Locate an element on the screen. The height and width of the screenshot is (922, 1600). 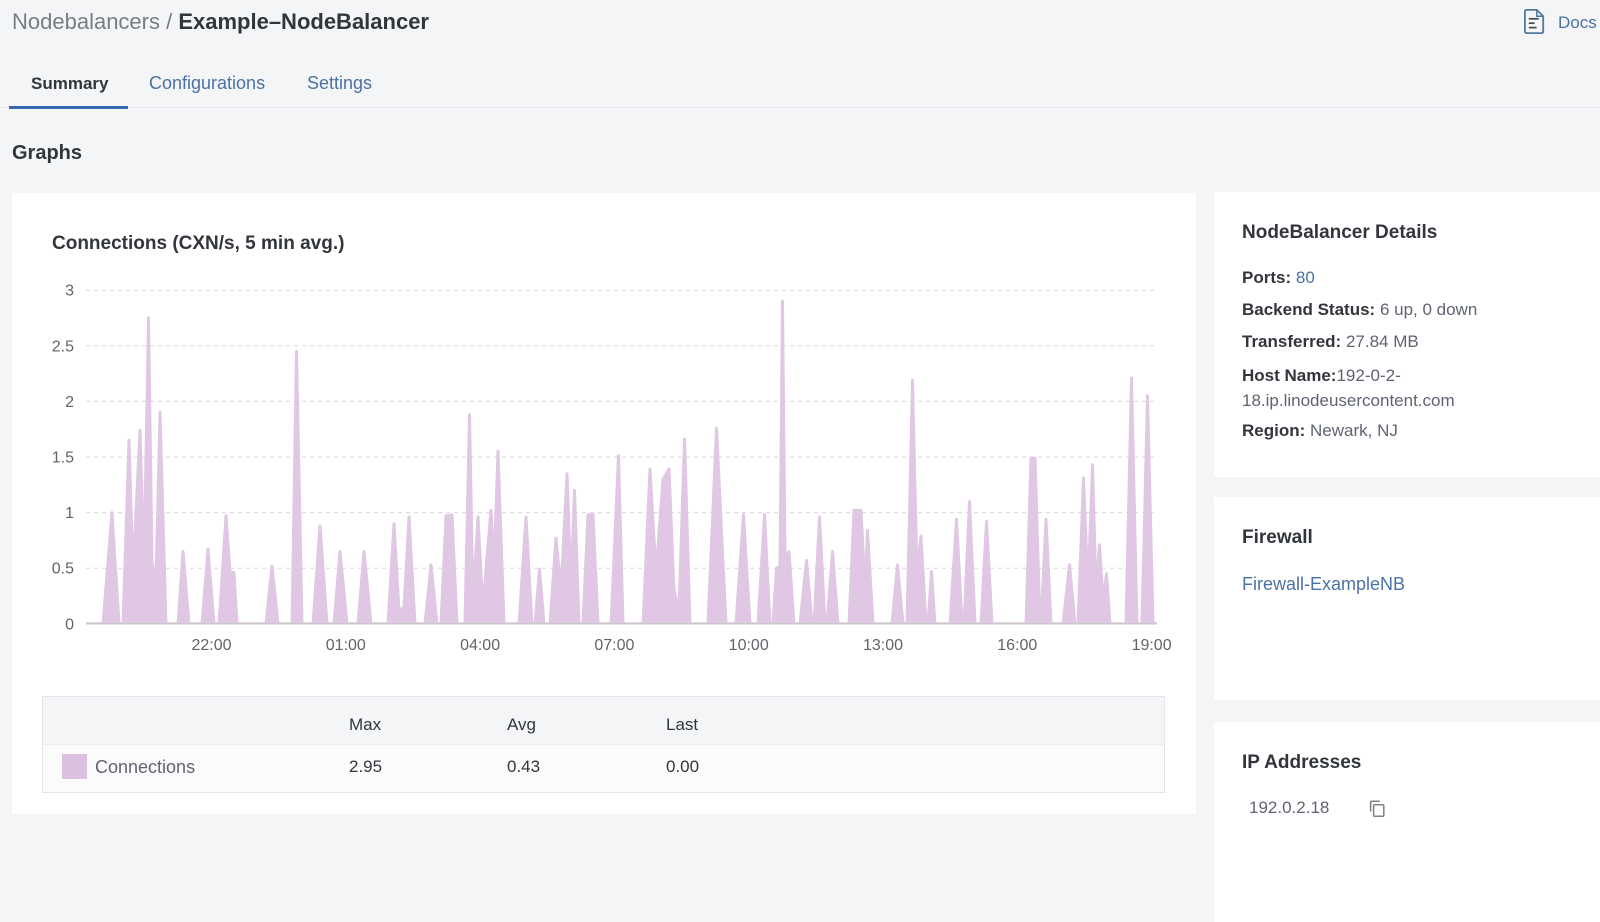
svg-text: 13:00 is located at coordinates (883, 645).